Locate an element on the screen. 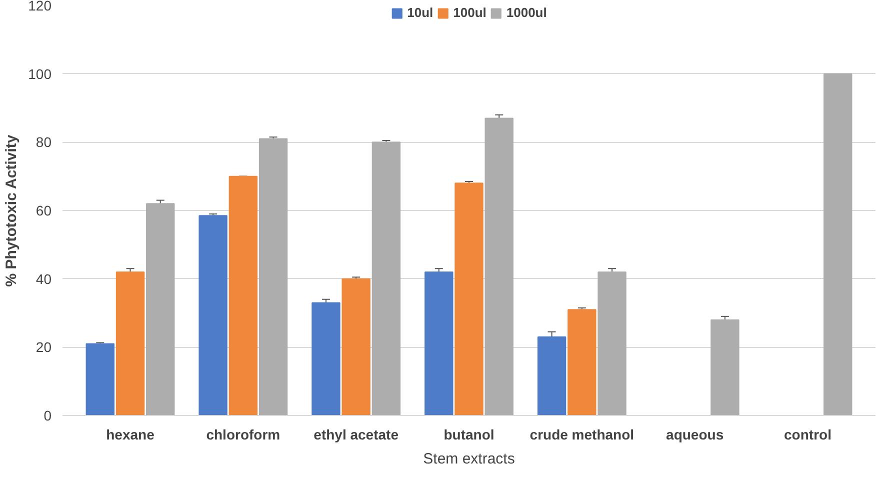 The image size is (887, 477). y-tick-label: 80 is located at coordinates (44, 142).